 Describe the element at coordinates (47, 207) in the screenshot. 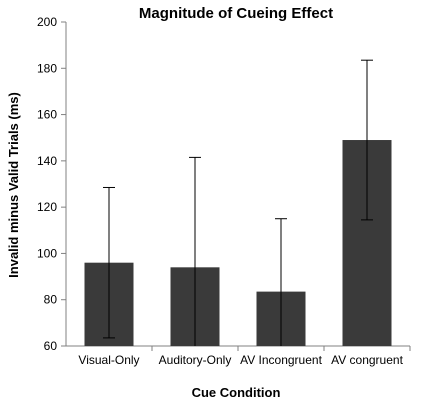

I see `y-tick-label: 120` at that location.